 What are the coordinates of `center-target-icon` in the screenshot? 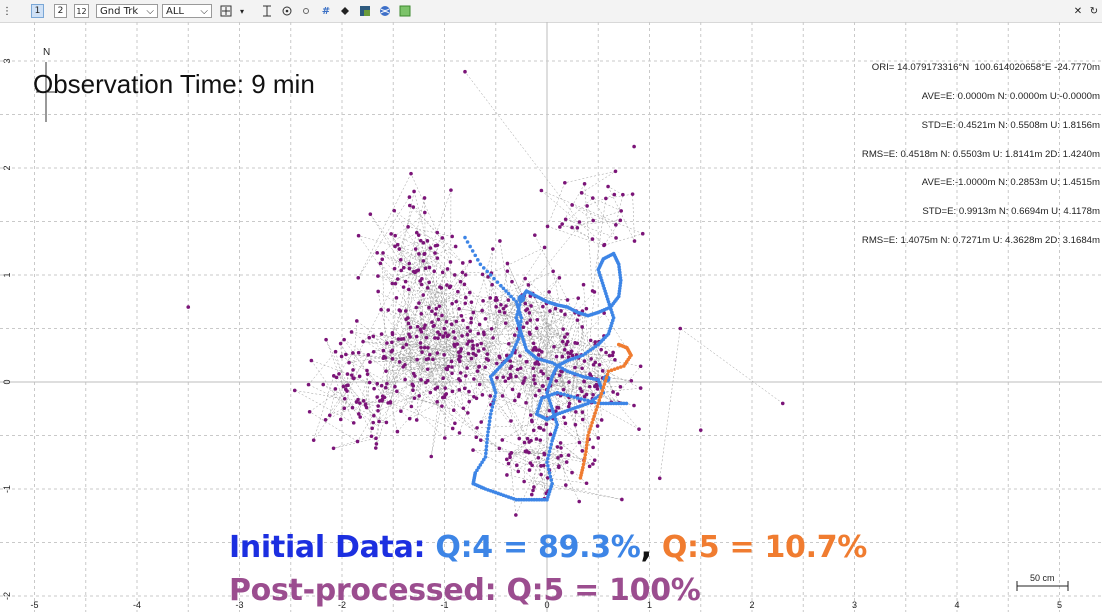 It's located at (287, 11).